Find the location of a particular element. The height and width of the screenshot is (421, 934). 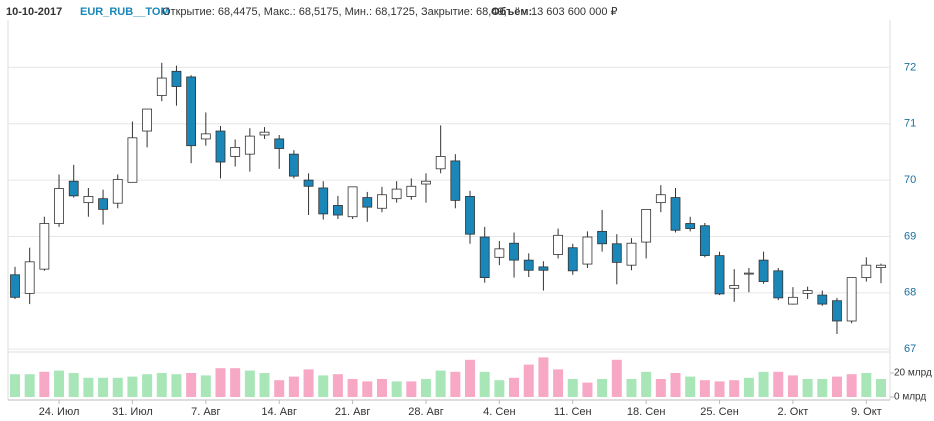

x-tick-label: 18. Сен is located at coordinates (646, 412).